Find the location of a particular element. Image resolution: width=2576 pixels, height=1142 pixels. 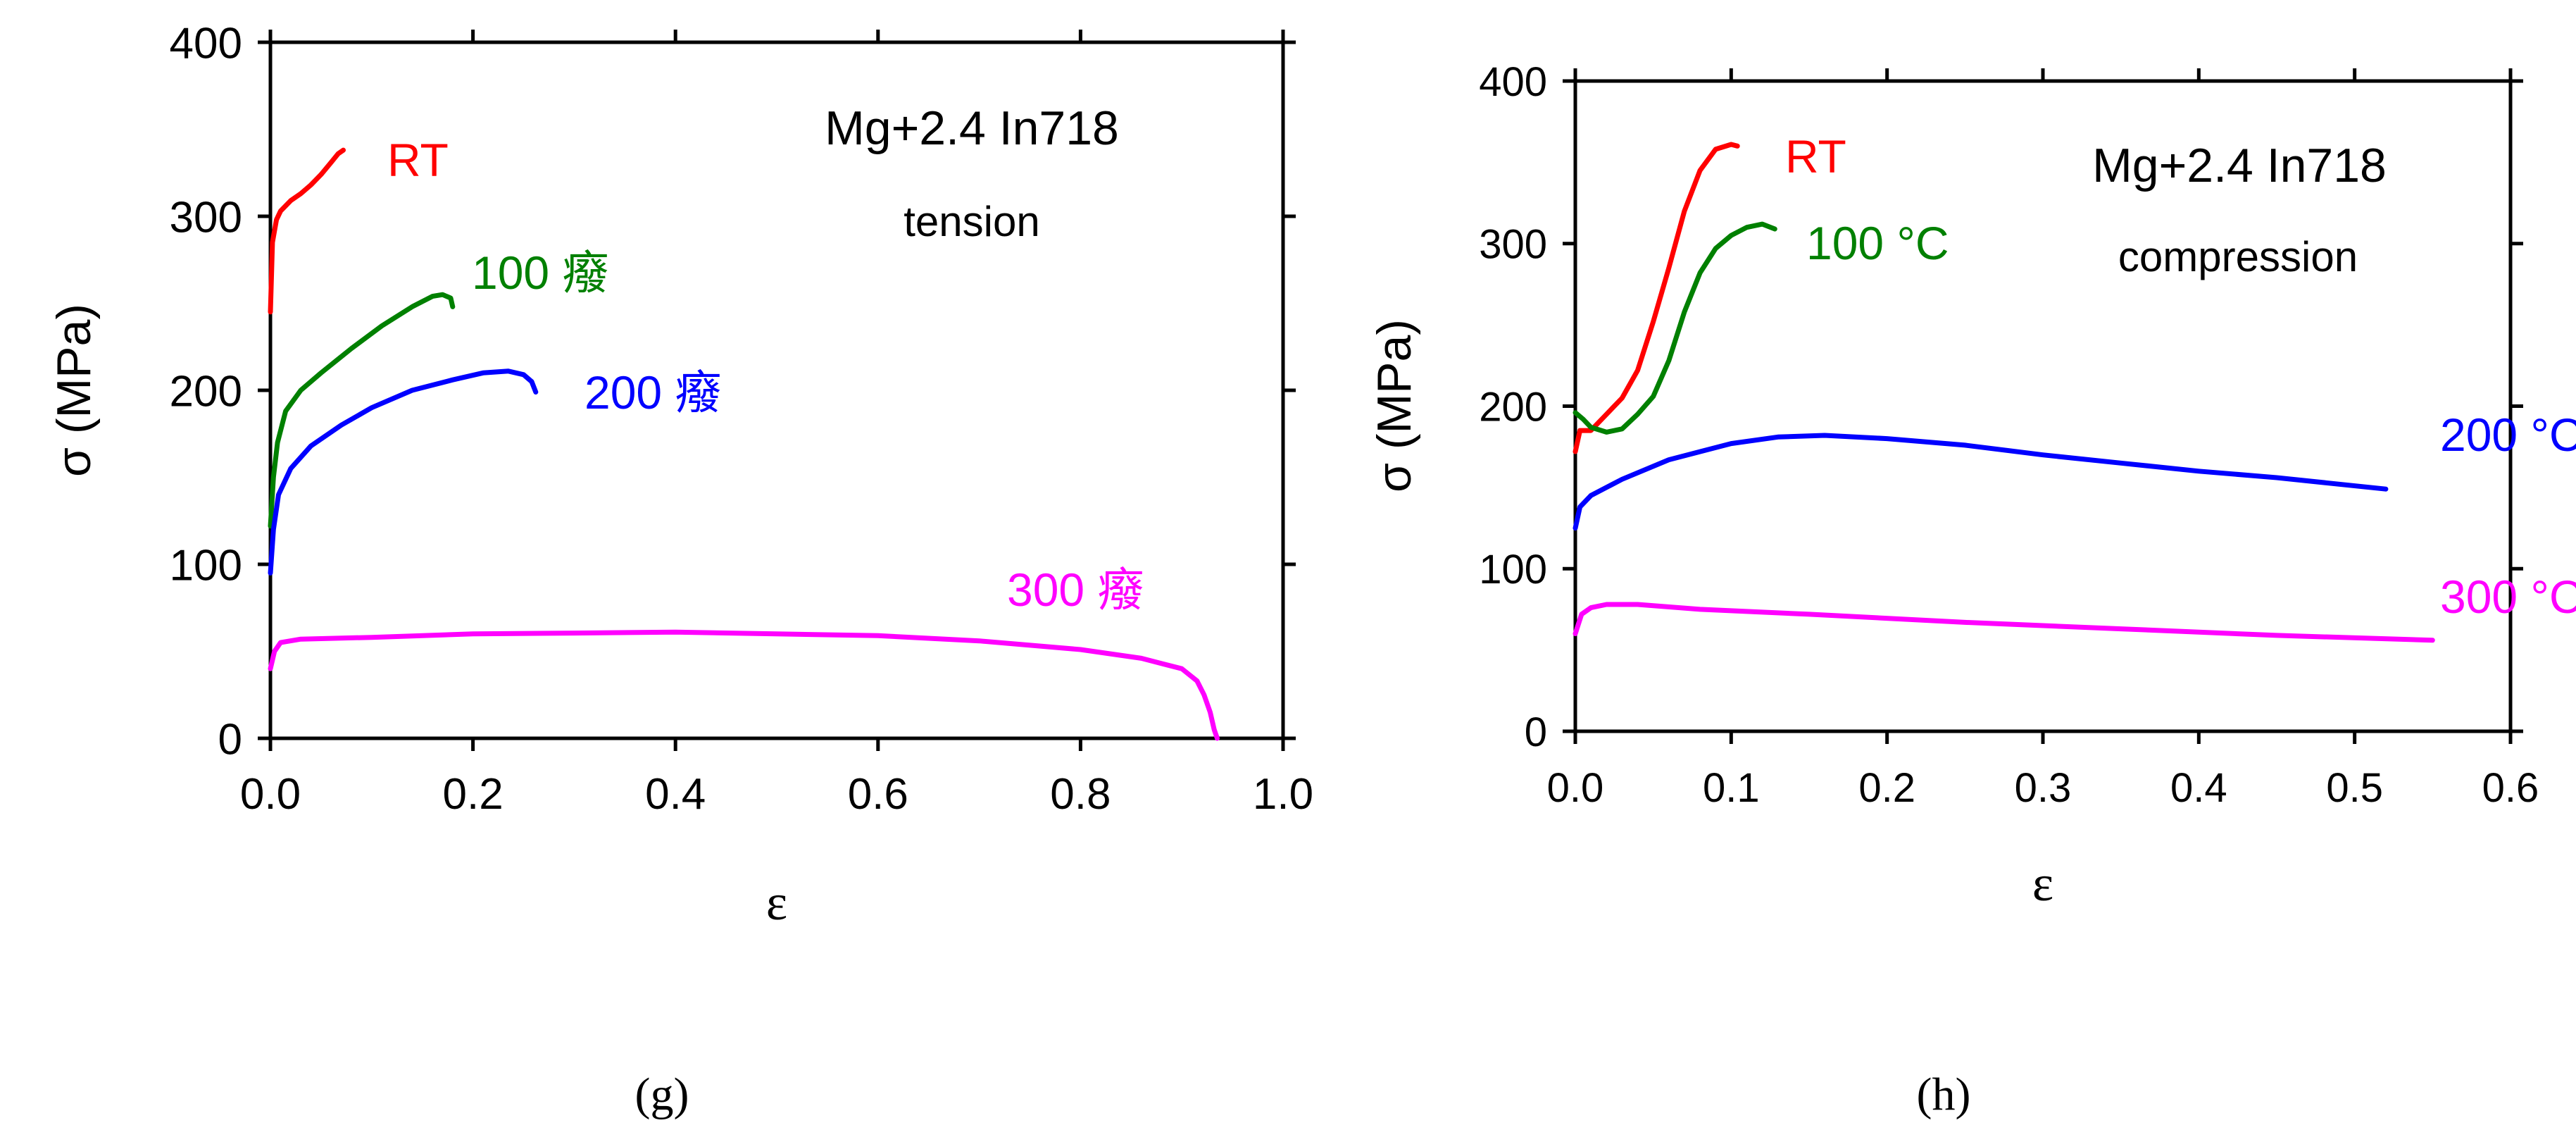

series-labels: RT 100 癈 200 癈 300 癈 is located at coordinates (765, 375).